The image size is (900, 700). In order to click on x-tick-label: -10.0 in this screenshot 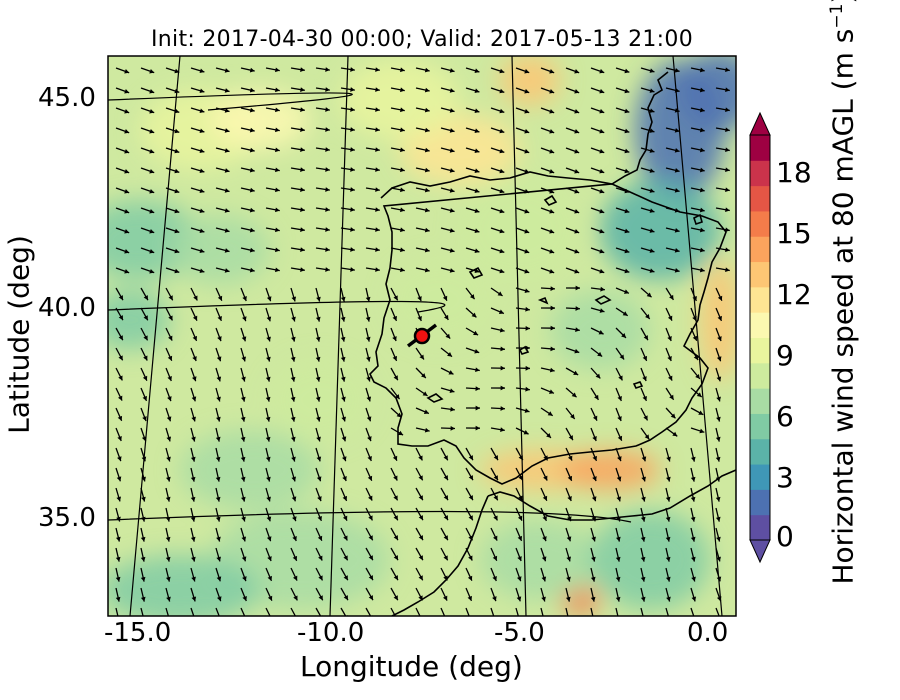, I will do `click(331, 633)`.